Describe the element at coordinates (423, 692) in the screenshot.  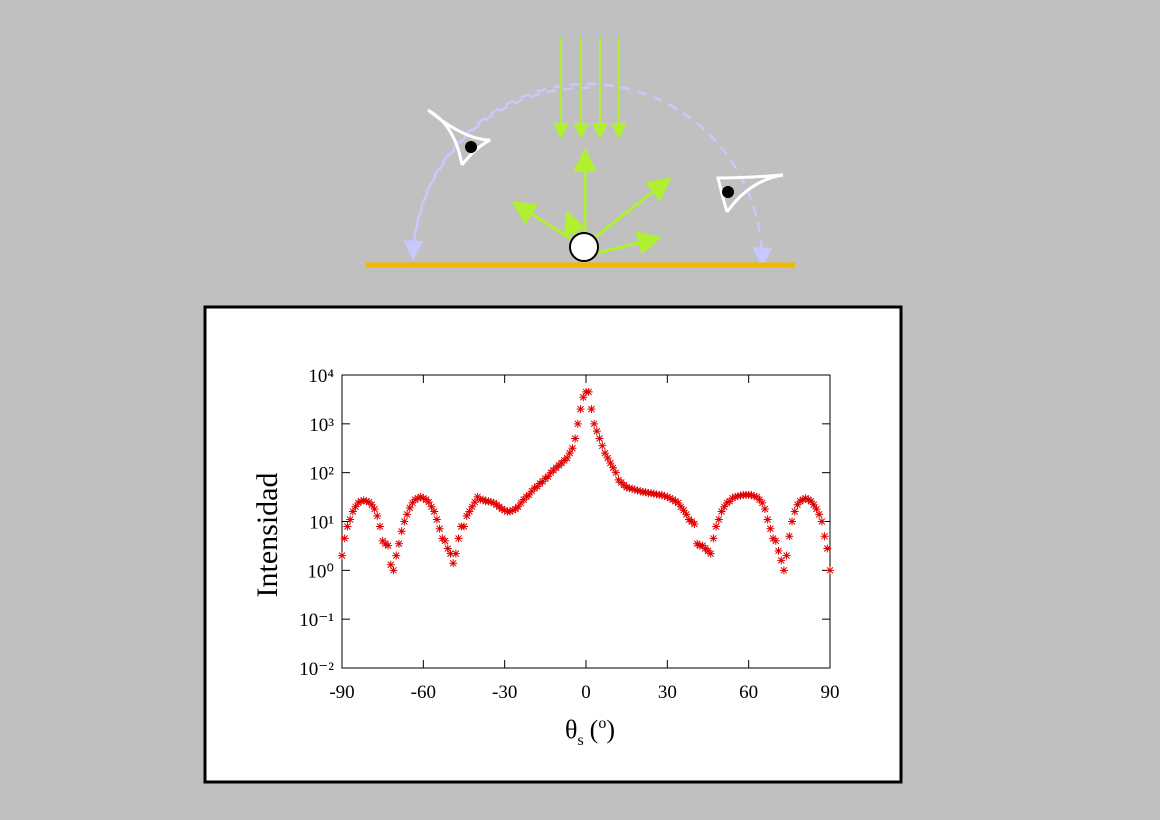
I see `x-tick-label: -60` at that location.